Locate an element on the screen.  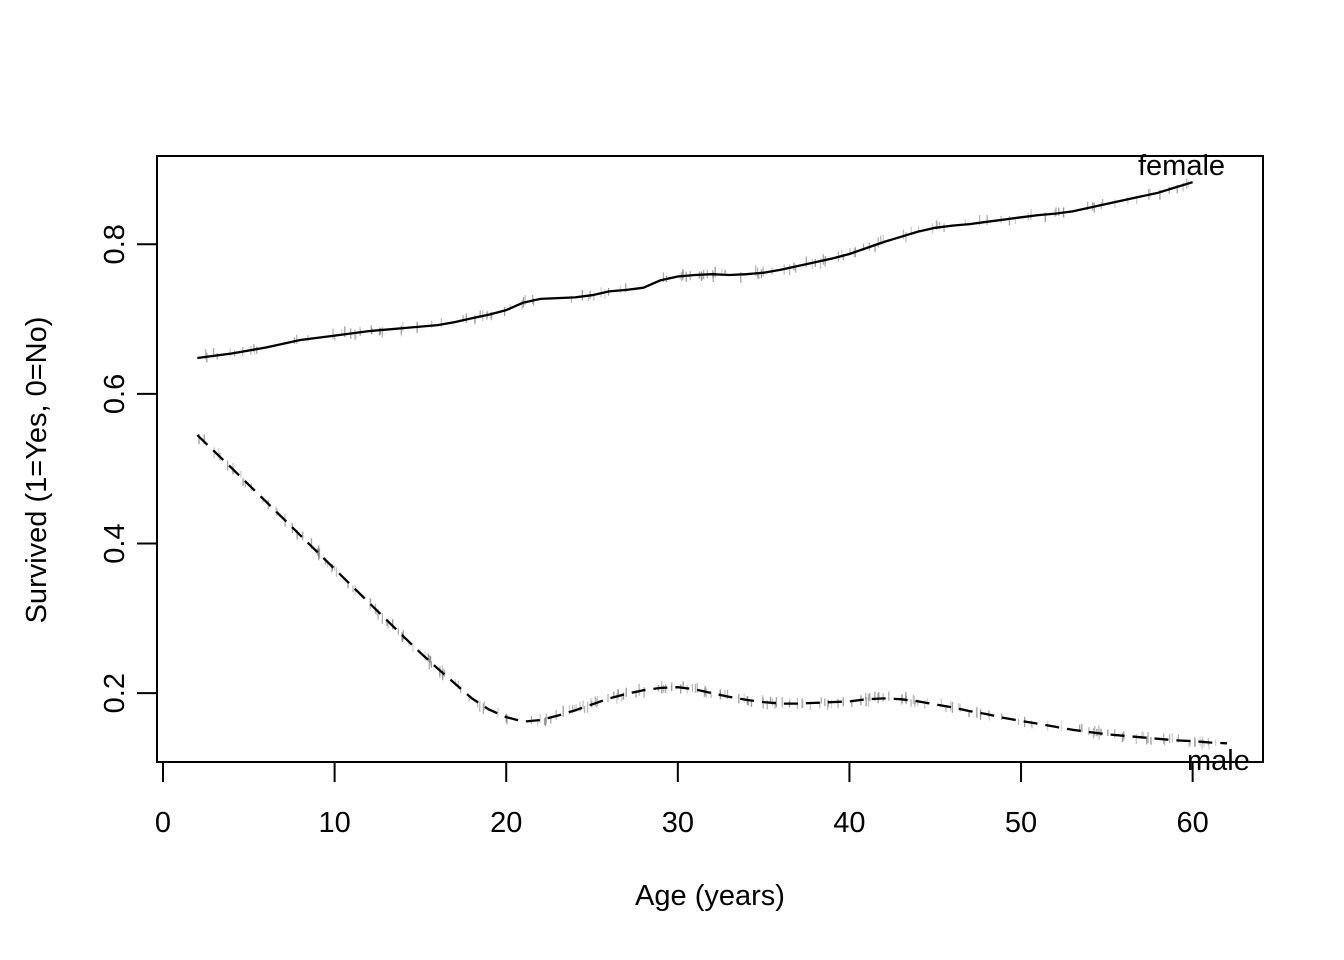
x-tick-label: 10 is located at coordinates (334, 823).